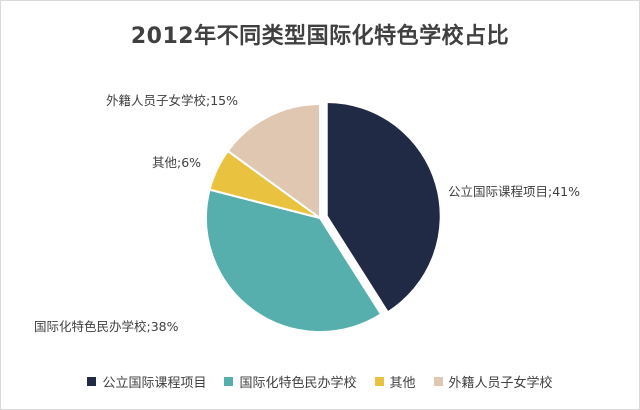  What do you see at coordinates (294, 260) in the screenshot?
I see `pie-slice-private-intl-school` at bounding box center [294, 260].